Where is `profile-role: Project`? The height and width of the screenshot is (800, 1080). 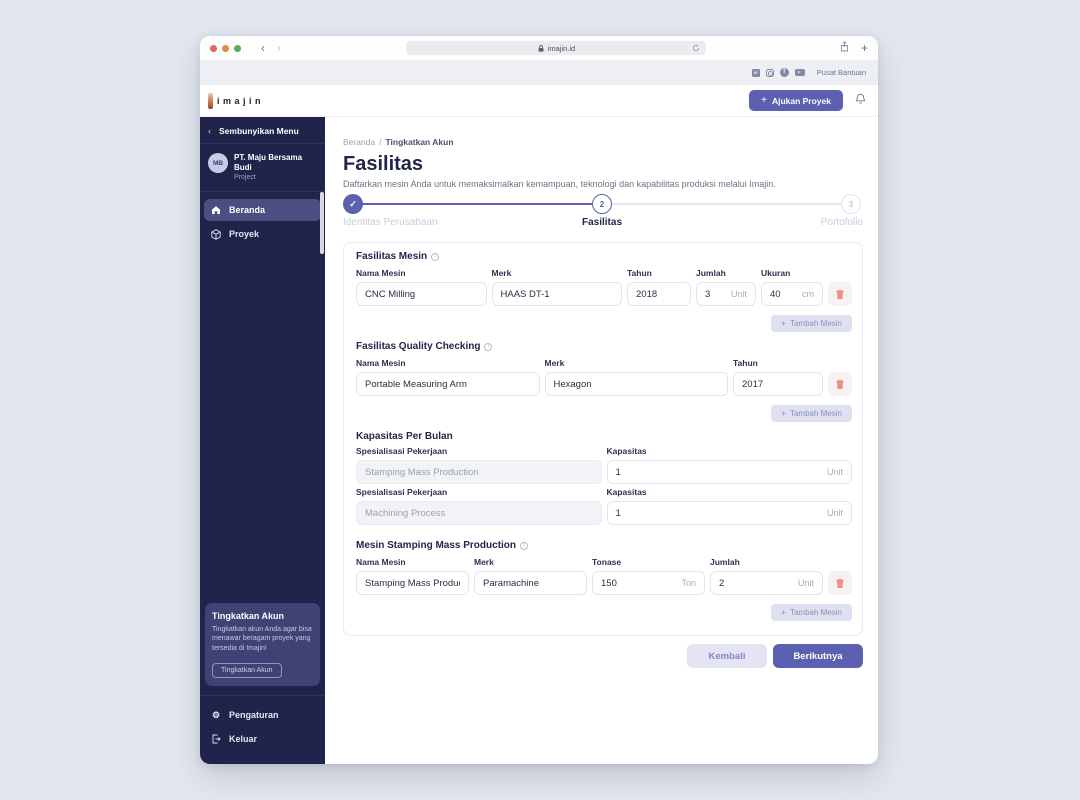
profile-role: Project is located at coordinates (245, 177).